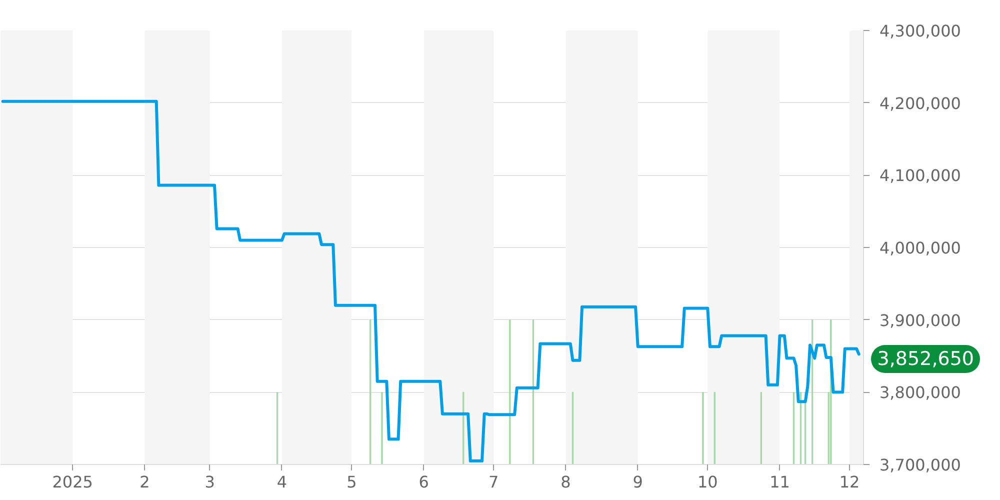  Describe the element at coordinates (920, 176) in the screenshot. I see `y-tick-label: 4,100,000` at that location.